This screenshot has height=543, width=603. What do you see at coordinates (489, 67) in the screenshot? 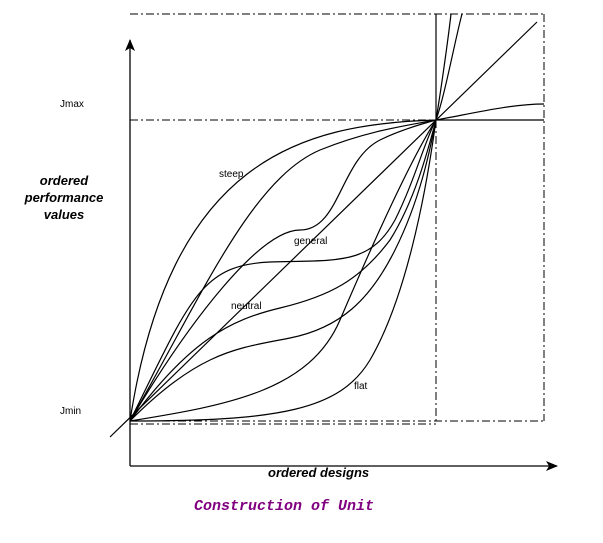
I see `extension-lines` at bounding box center [489, 67].